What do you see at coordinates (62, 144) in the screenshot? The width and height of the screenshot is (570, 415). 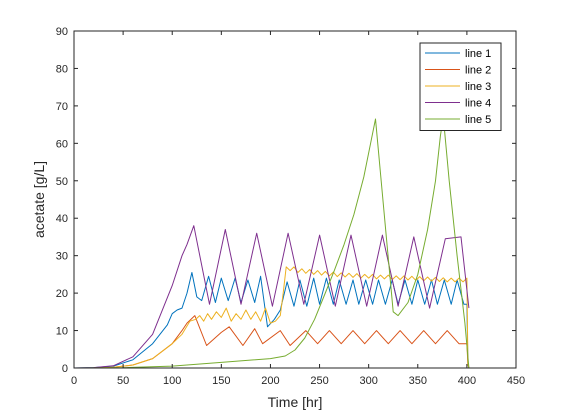 I see `y-tick-label: 60` at bounding box center [62, 144].